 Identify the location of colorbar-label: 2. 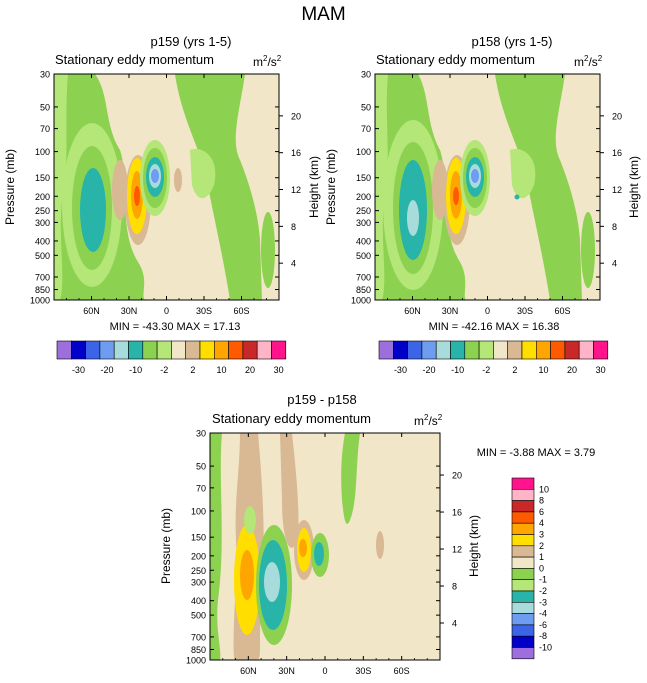
(192, 370).